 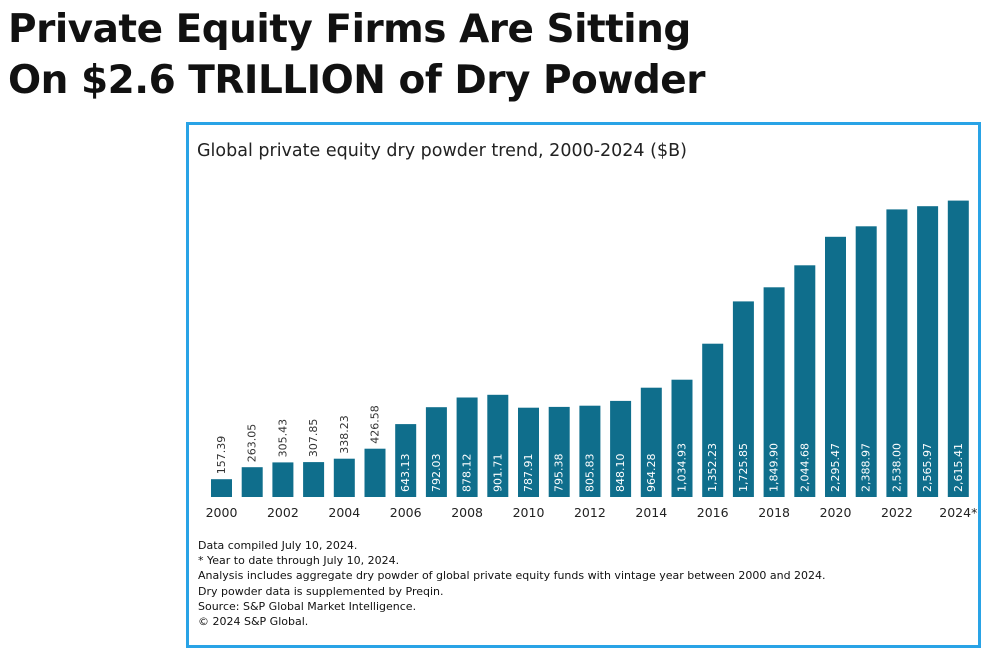 What do you see at coordinates (590, 451) in the screenshot?
I see `bar-2012` at bounding box center [590, 451].